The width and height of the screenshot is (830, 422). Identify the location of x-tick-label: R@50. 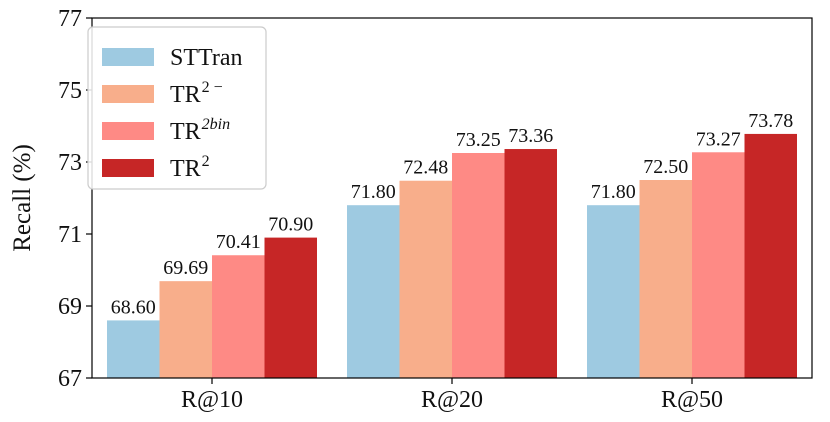
(692, 400).